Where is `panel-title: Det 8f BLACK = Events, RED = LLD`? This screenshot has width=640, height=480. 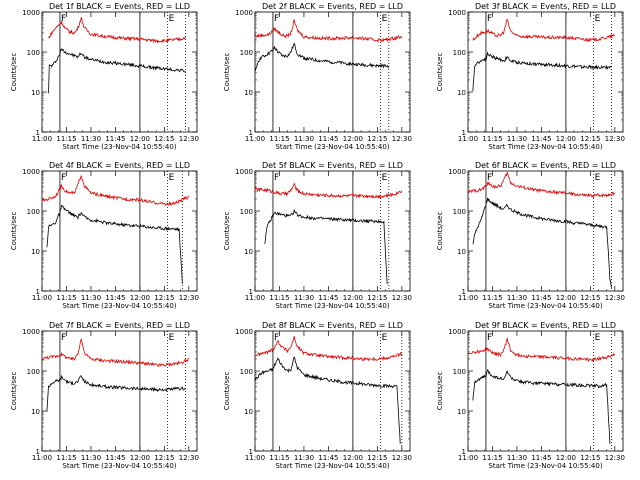
panel-title: Det 8f BLACK = Events, RED = LLD is located at coordinates (332, 325).